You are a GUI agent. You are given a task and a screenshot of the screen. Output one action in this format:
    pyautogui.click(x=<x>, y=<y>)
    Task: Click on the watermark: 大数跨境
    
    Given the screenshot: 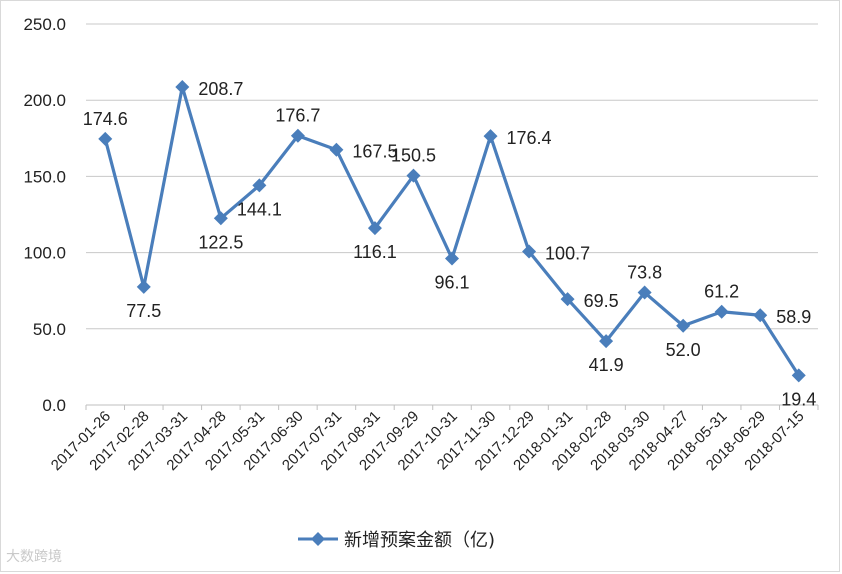 What is the action you would take?
    pyautogui.click(x=34, y=557)
    